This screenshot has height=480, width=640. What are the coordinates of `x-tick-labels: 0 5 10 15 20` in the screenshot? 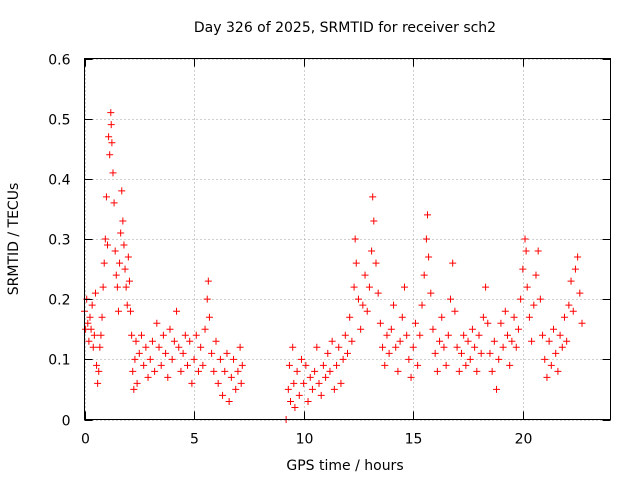 It's located at (306, 440).